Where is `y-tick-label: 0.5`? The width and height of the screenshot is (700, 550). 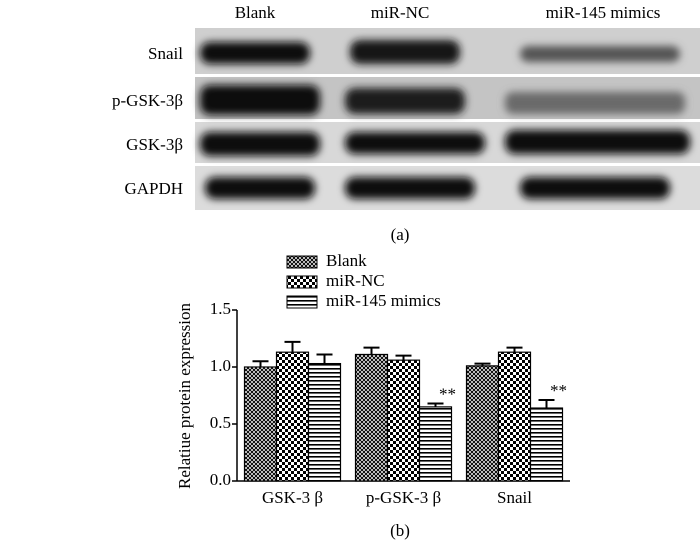 y-tick-label: 0.5 is located at coordinates (220, 422).